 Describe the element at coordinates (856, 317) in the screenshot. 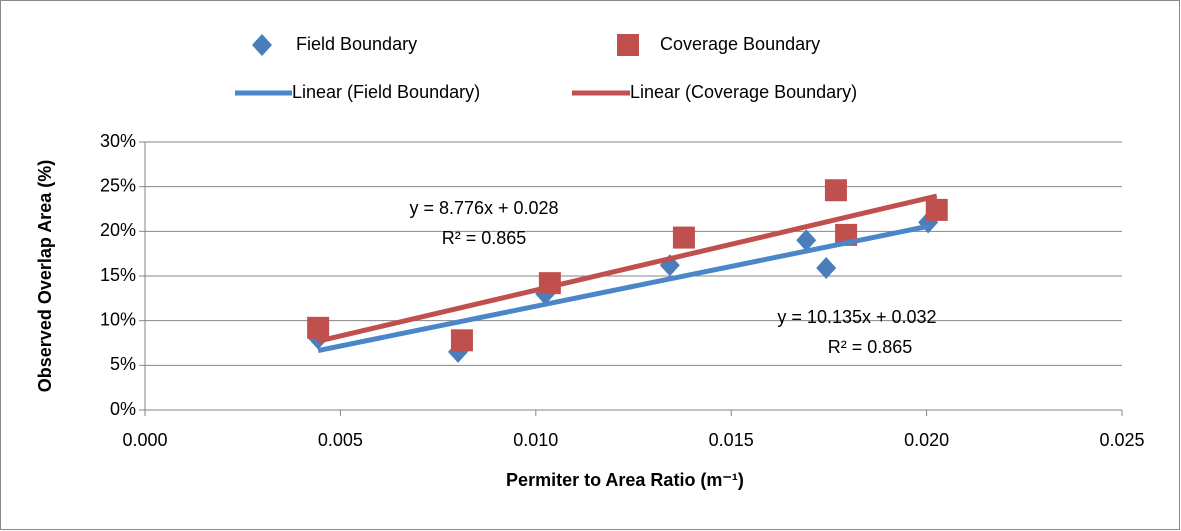

I see `annotation: y = 10.135x + 0.032` at that location.